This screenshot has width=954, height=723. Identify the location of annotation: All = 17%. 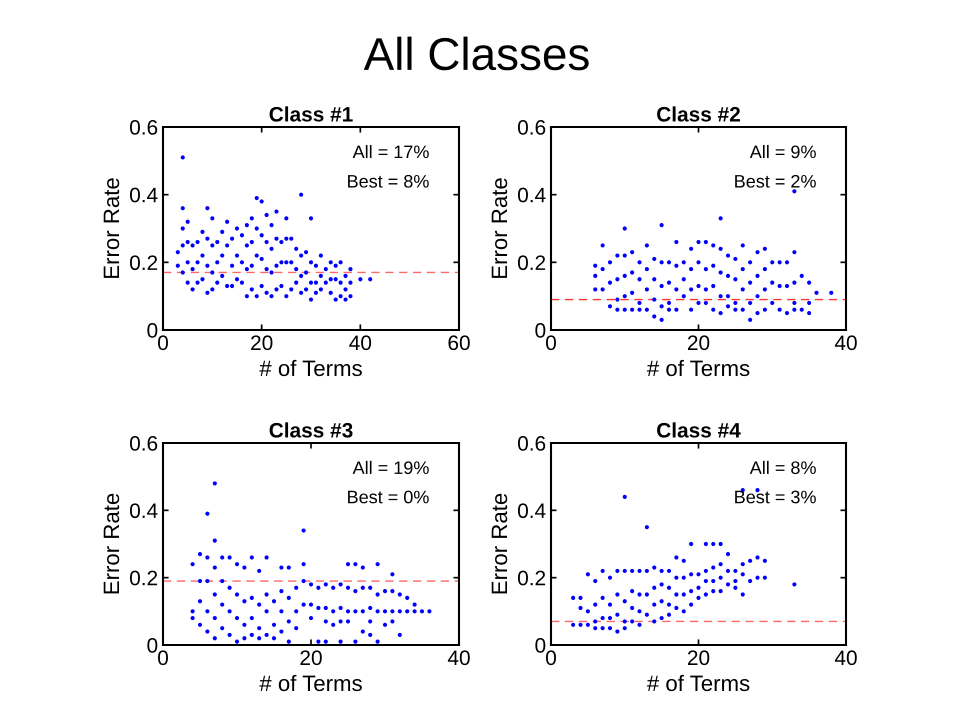
(390, 151).